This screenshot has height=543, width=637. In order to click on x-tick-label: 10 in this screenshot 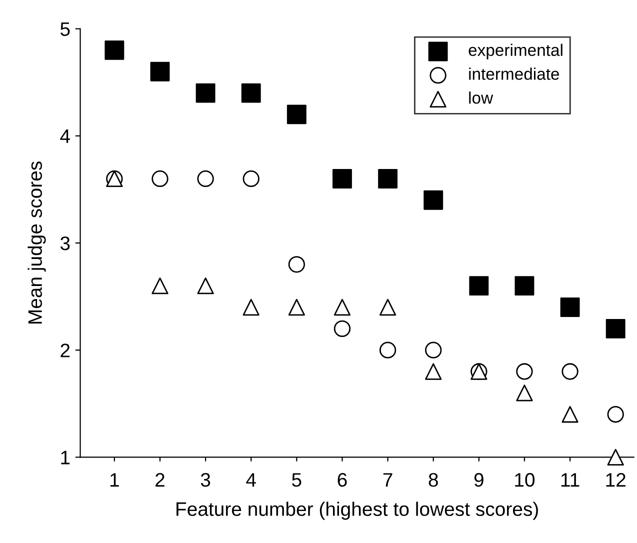, I will do `click(525, 479)`.